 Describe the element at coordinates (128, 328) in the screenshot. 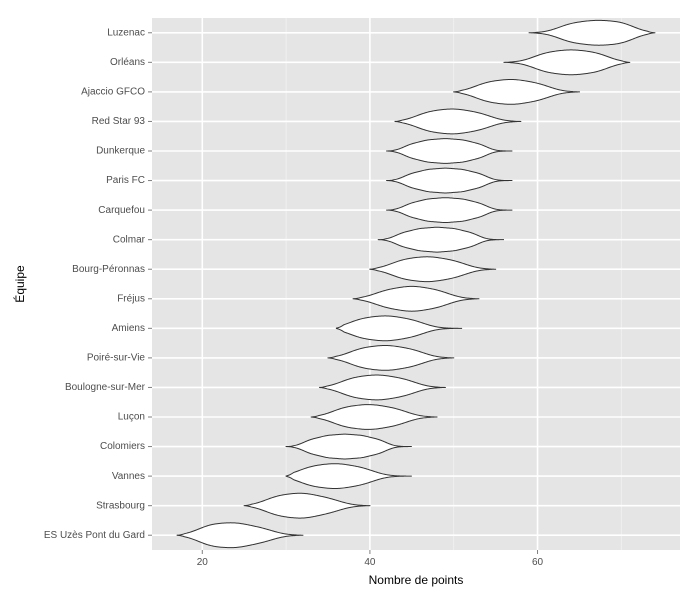

I see `y-tick-label: Amiens` at that location.